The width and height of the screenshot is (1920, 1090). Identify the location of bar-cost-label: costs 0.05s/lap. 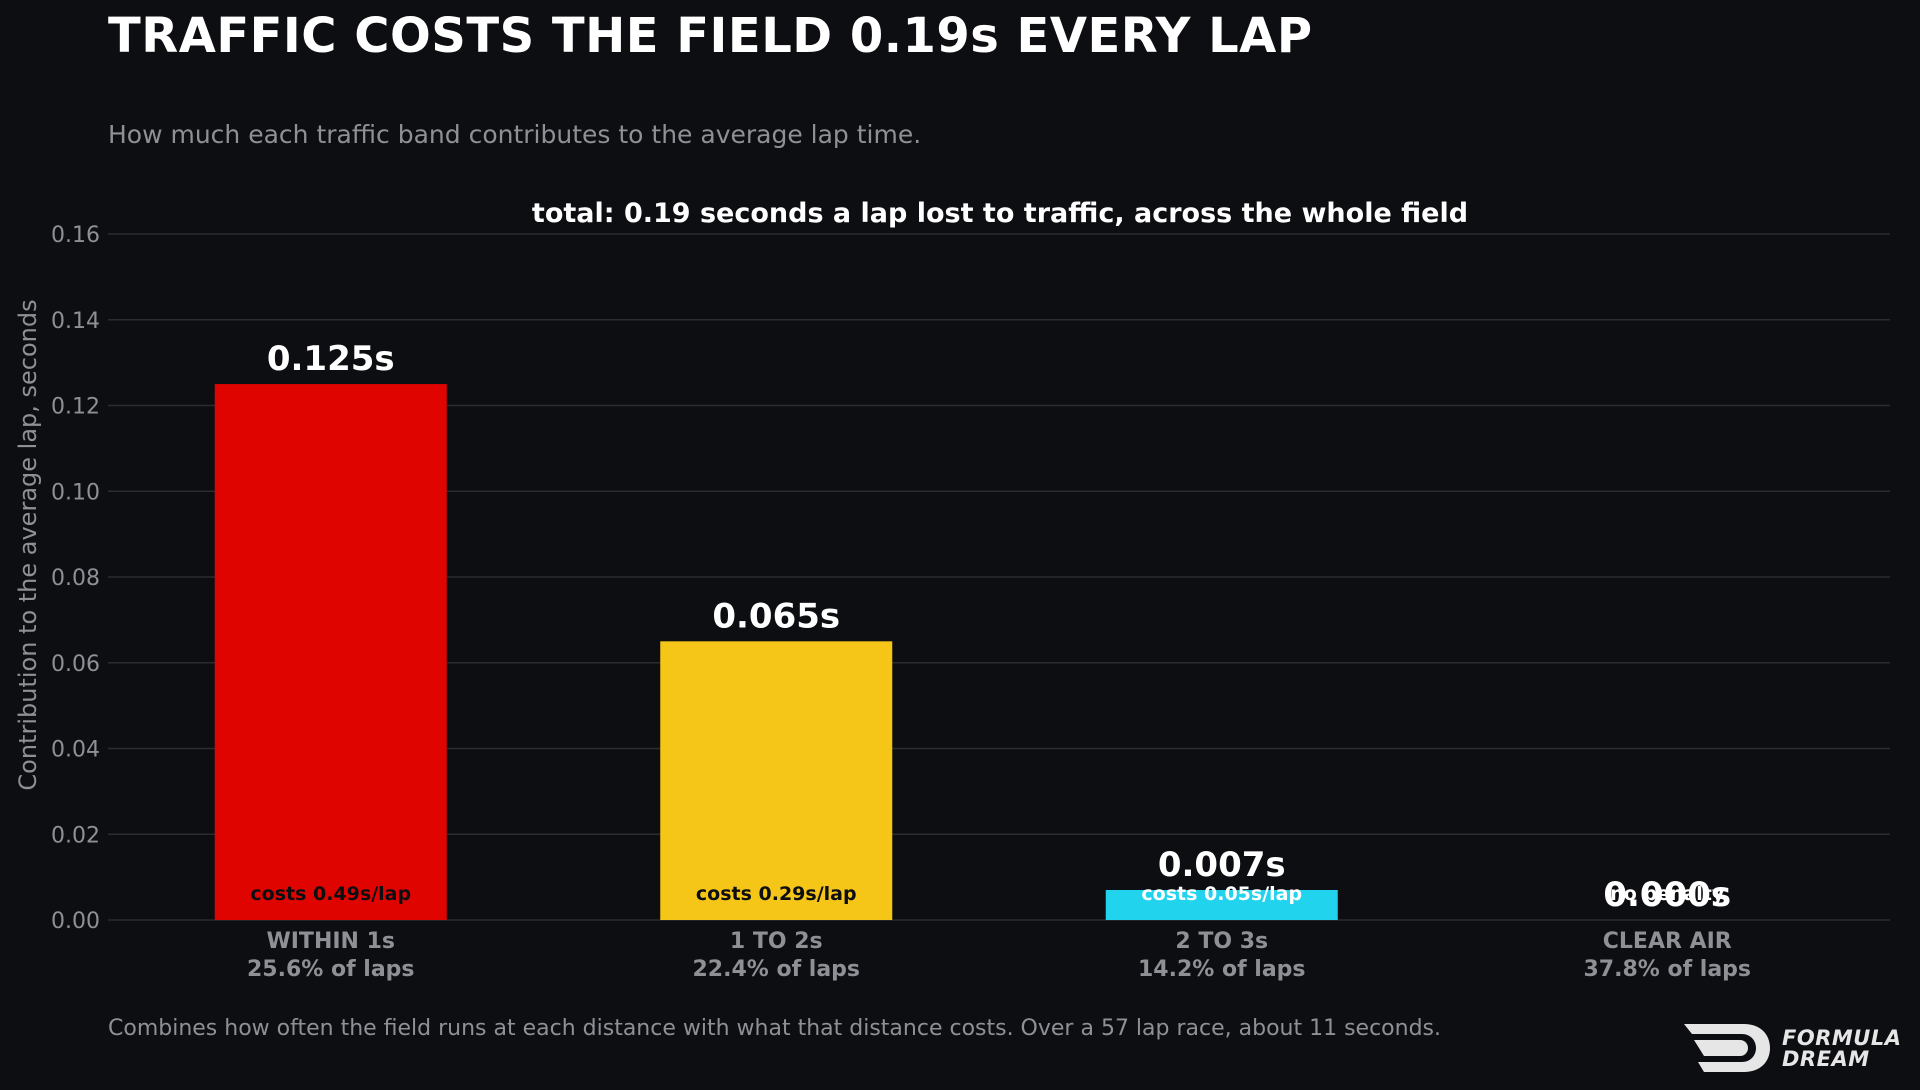
(1221, 894).